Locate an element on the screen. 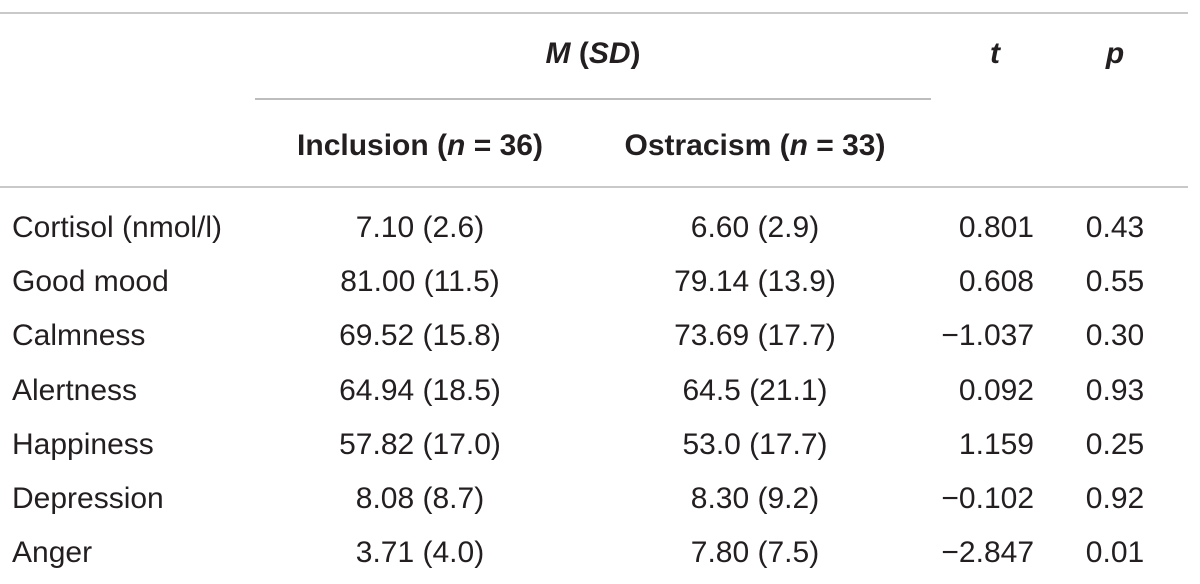 Image resolution: width=1200 pixels, height=584 pixels. cell-p: 0.25 is located at coordinates (1115, 444).